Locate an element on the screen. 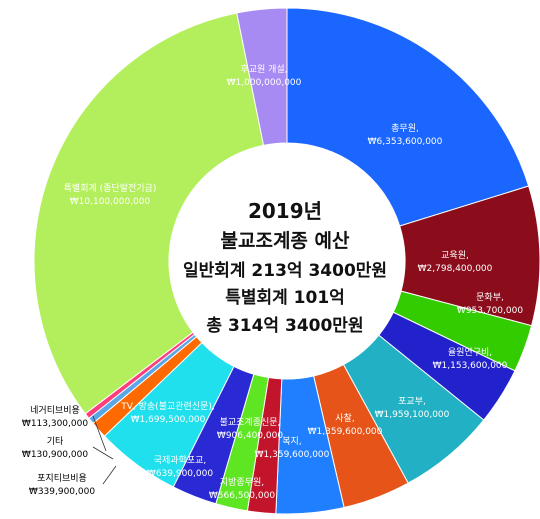  slice-label-10: TV, 방송(불교관련신문), is located at coordinates (167, 406).